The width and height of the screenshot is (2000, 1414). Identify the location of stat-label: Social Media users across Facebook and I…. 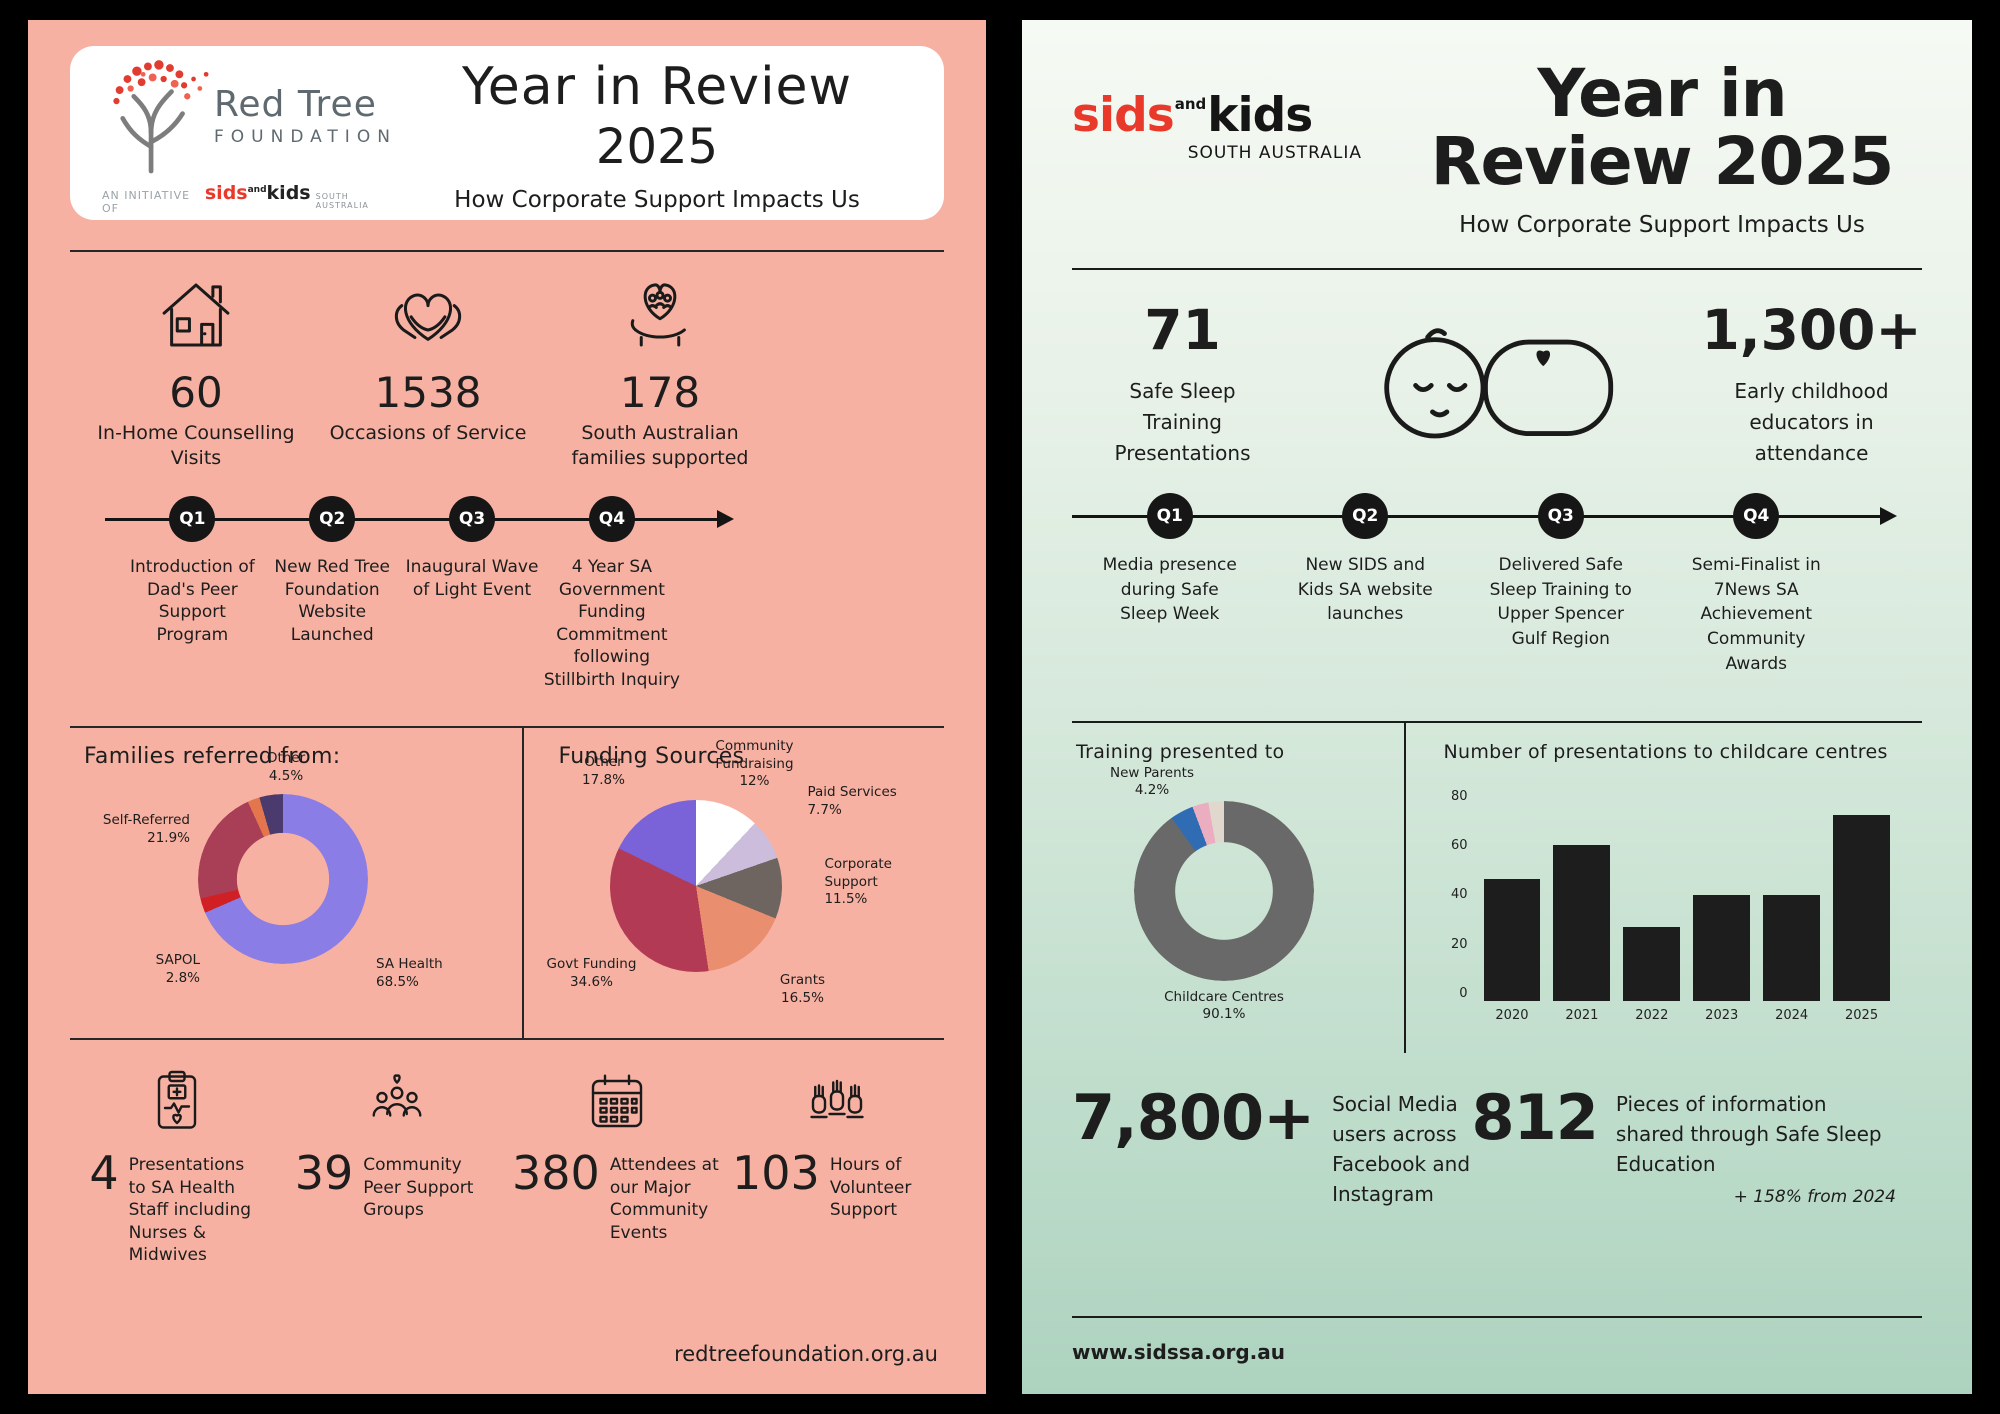
(1401, 1148).